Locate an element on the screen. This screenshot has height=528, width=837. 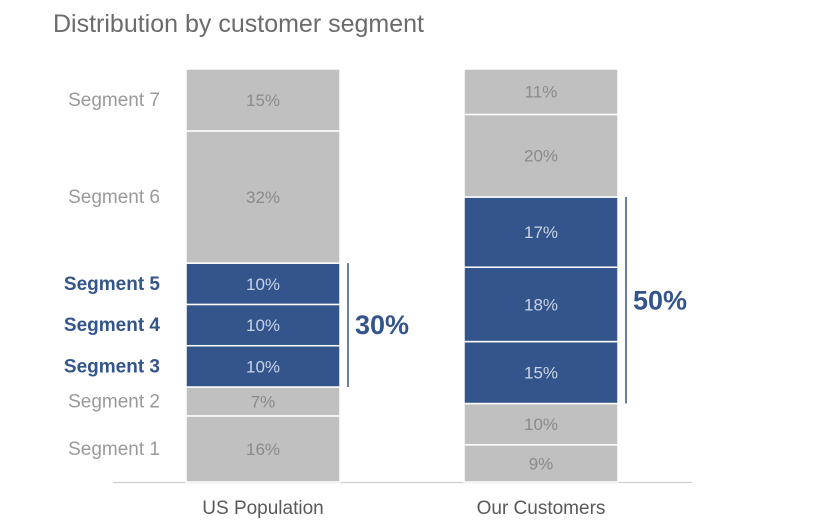
value-label: 32% is located at coordinates (263, 197).